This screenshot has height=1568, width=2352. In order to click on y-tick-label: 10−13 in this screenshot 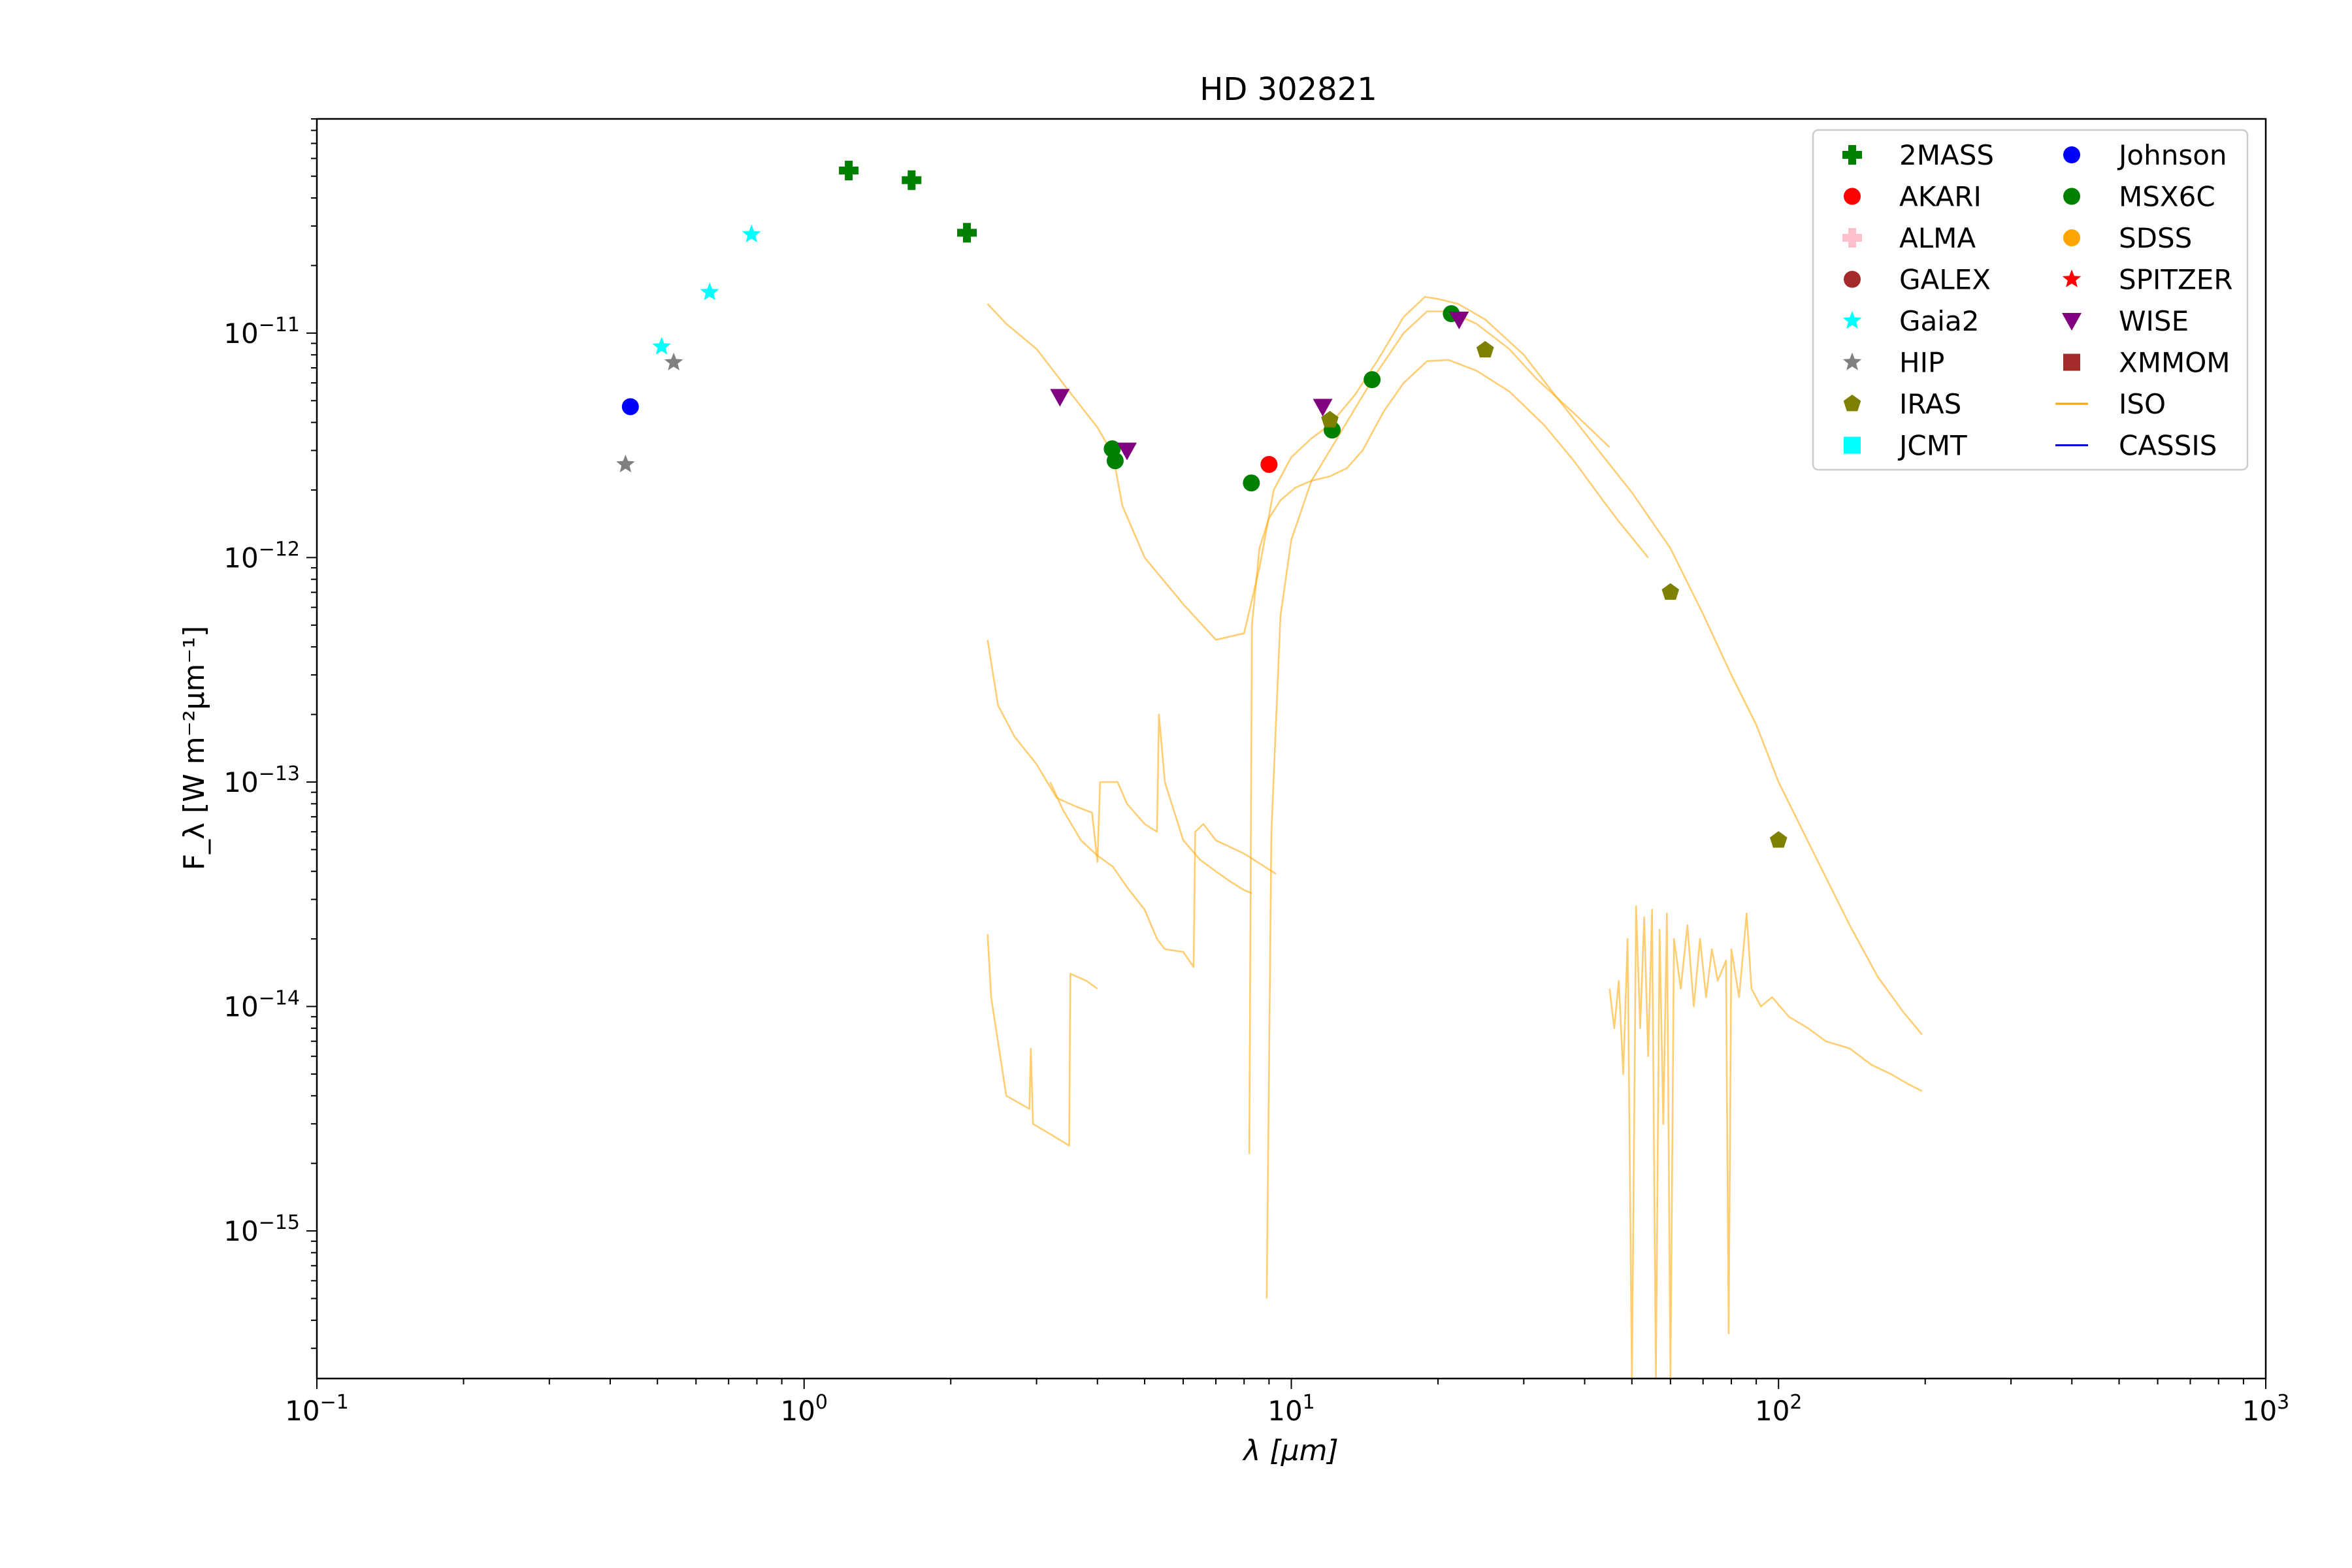, I will do `click(261, 780)`.